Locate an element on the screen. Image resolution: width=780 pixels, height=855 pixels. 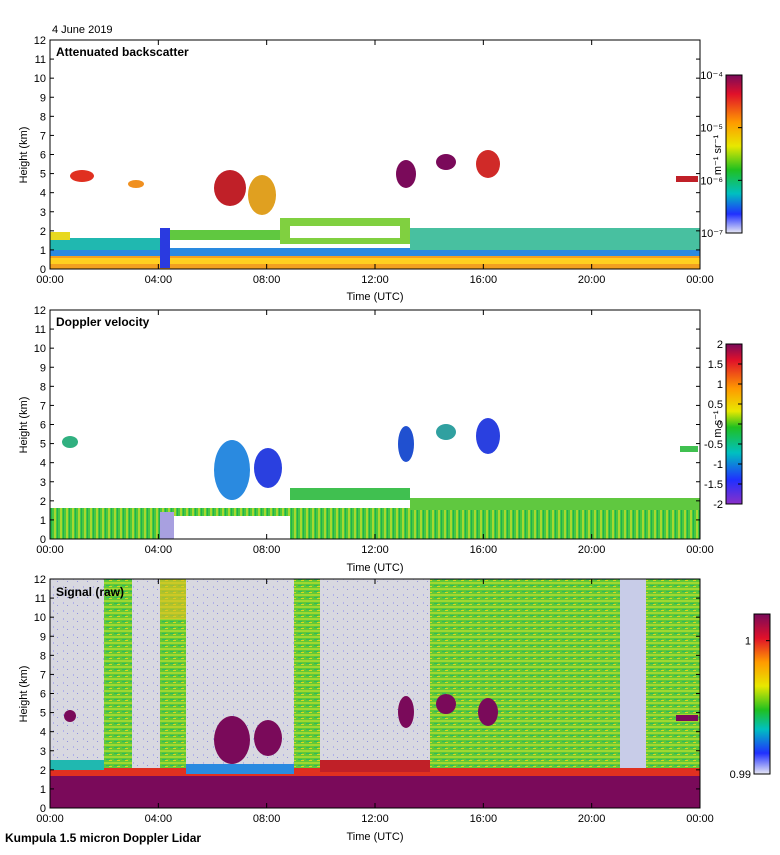
velocity-field is located at coordinates (375, 478).